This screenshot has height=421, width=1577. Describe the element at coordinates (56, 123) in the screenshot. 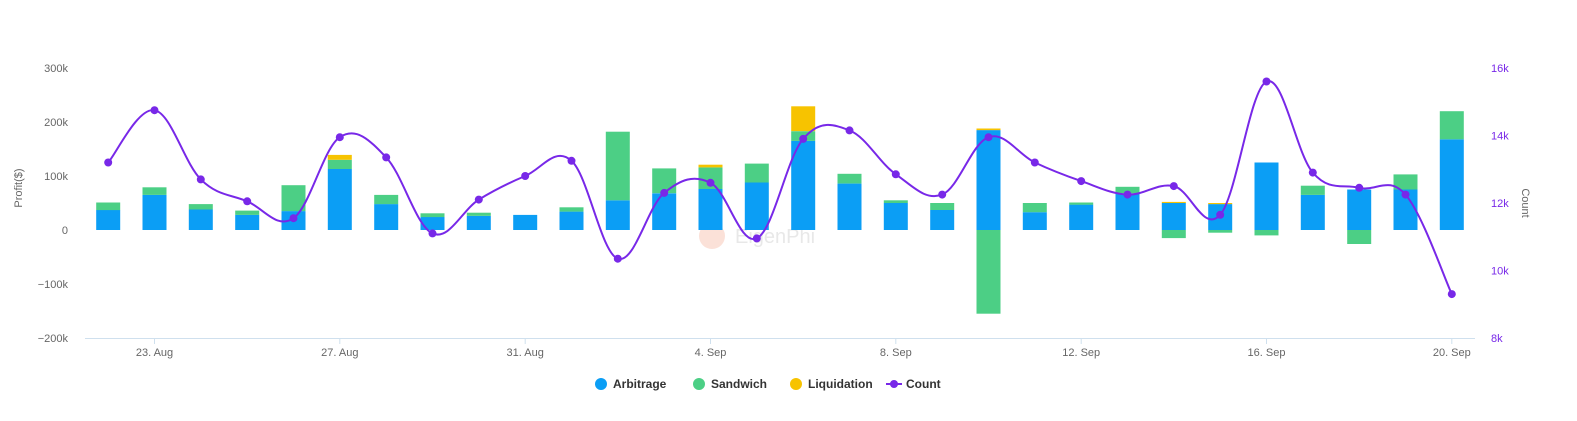

I see `y-tick-label: 200k` at that location.